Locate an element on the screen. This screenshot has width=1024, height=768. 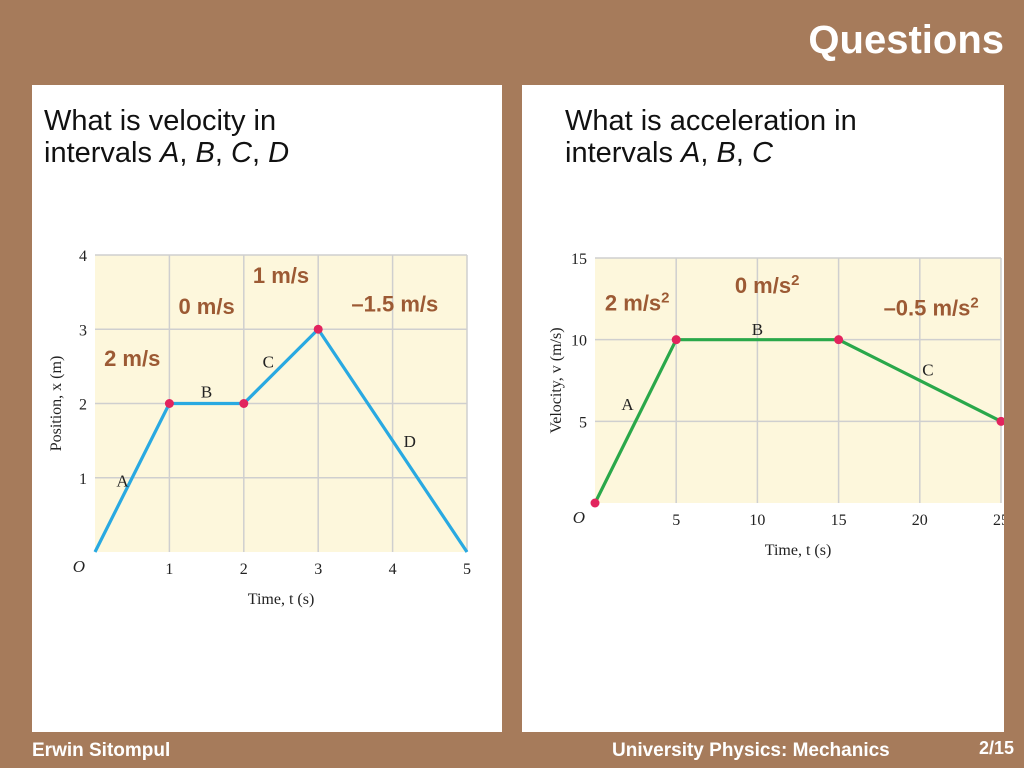
position-y-tick-label: 1 is located at coordinates (83, 479).